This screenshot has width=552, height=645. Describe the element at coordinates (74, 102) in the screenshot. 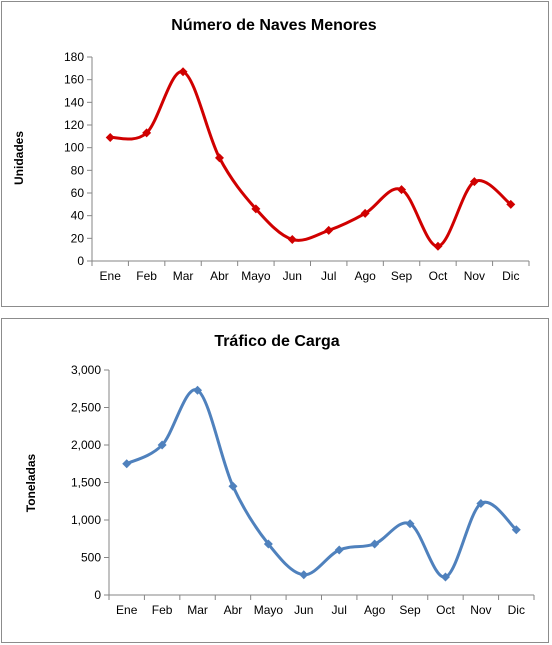

I see `y-tick-label: 140` at that location.